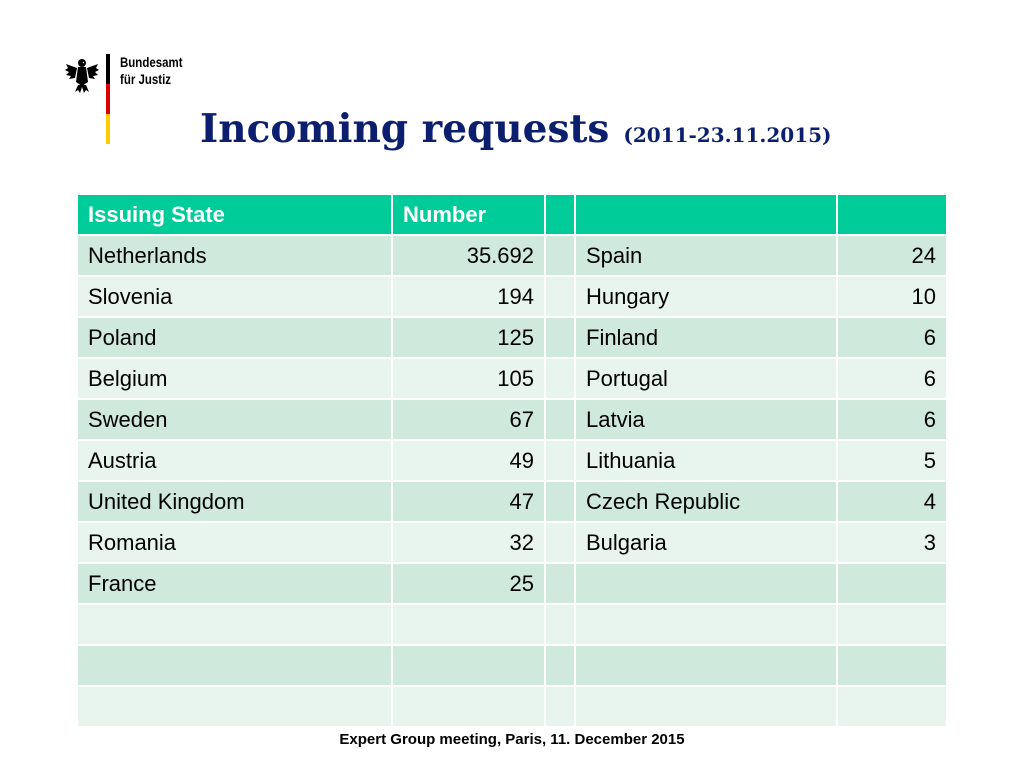  What do you see at coordinates (706, 542) in the screenshot?
I see `cell-state-2: Bulgaria` at bounding box center [706, 542].